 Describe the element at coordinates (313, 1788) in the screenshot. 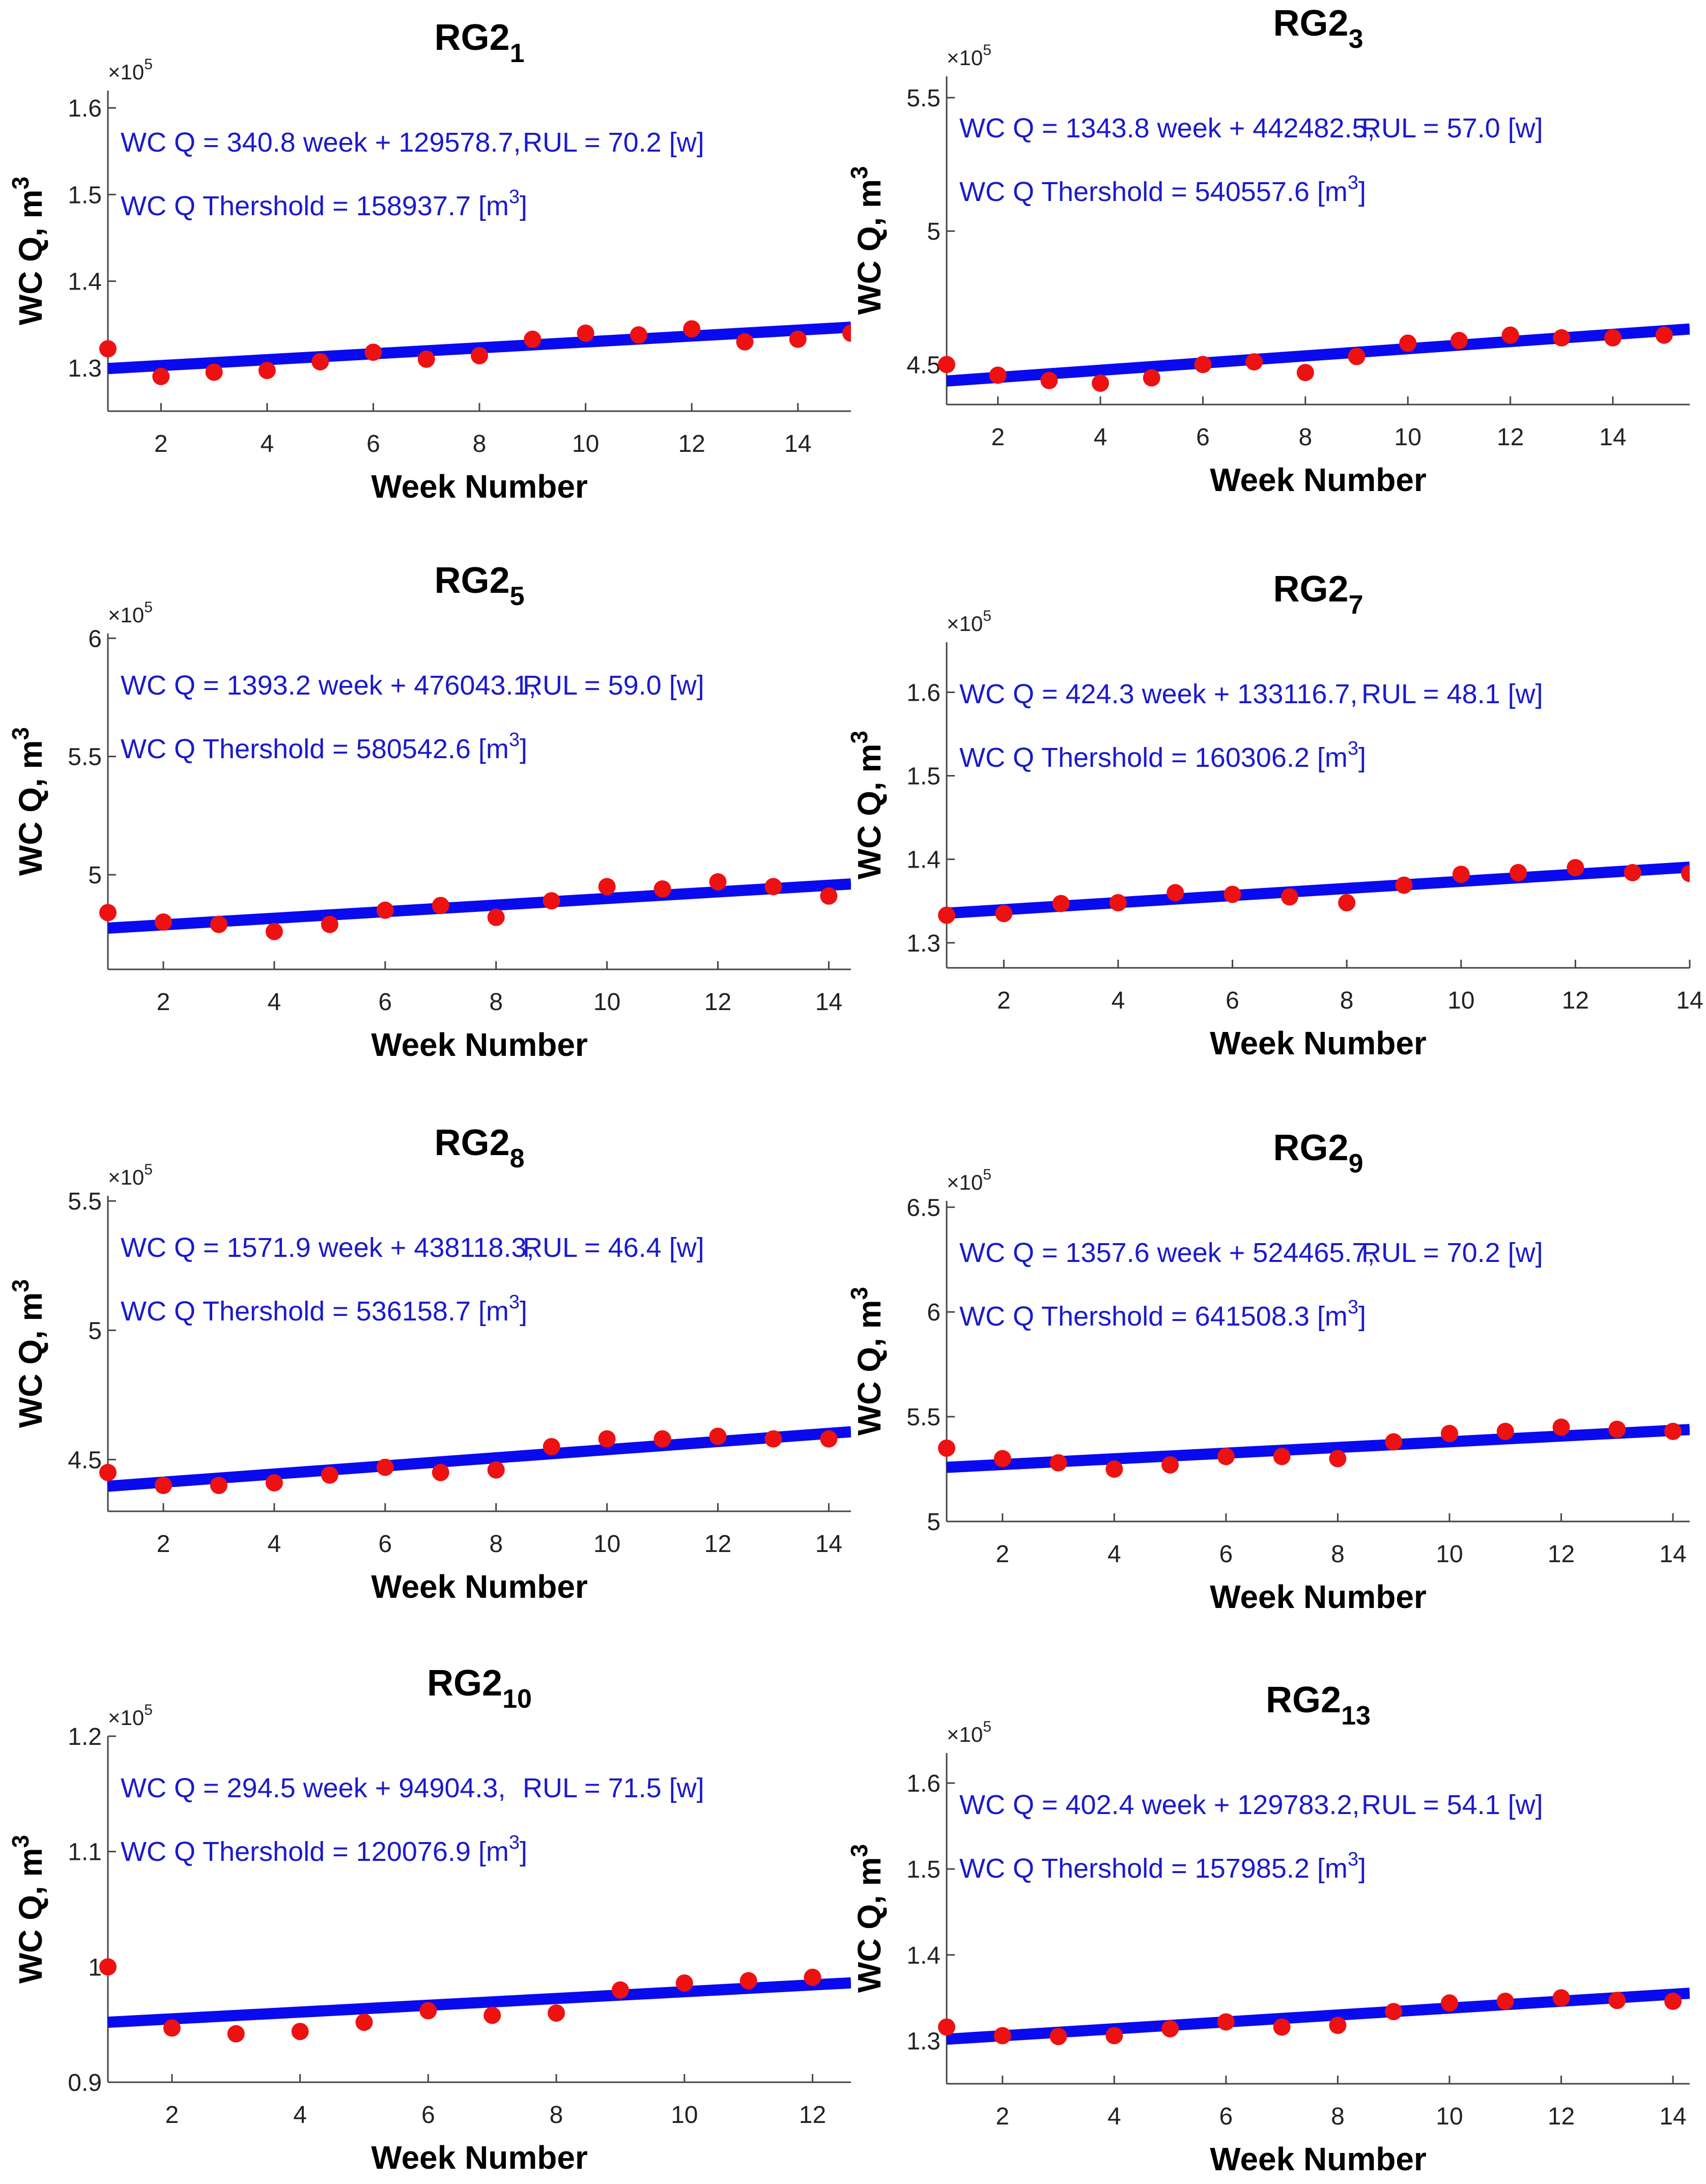

I see `fit-equation: WC Q = 294.5 week + 94904.3,` at that location.